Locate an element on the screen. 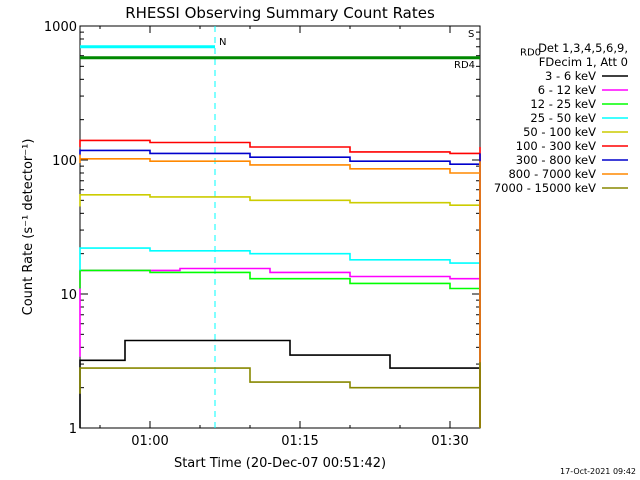  series-line is located at coordinates (280, 395).